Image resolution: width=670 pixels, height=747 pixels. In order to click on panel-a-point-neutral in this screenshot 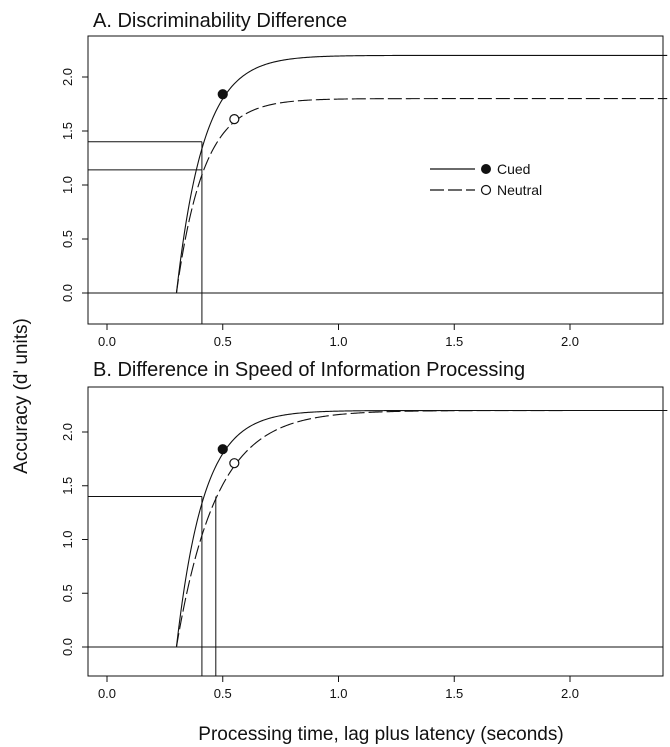, I will do `click(234, 119)`.